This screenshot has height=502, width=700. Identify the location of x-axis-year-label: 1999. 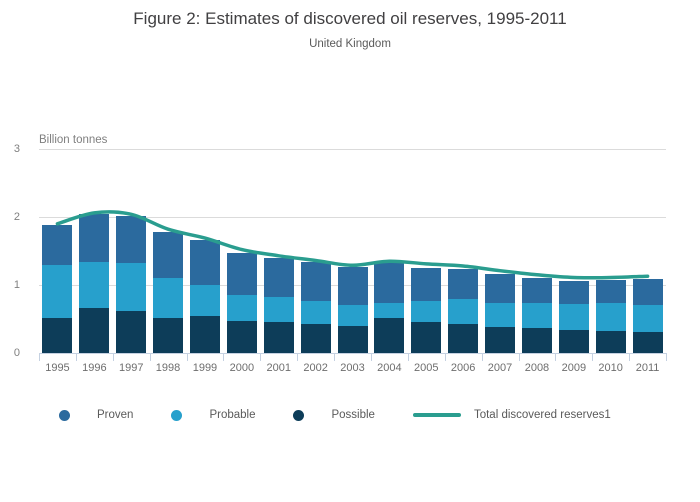
(205, 368).